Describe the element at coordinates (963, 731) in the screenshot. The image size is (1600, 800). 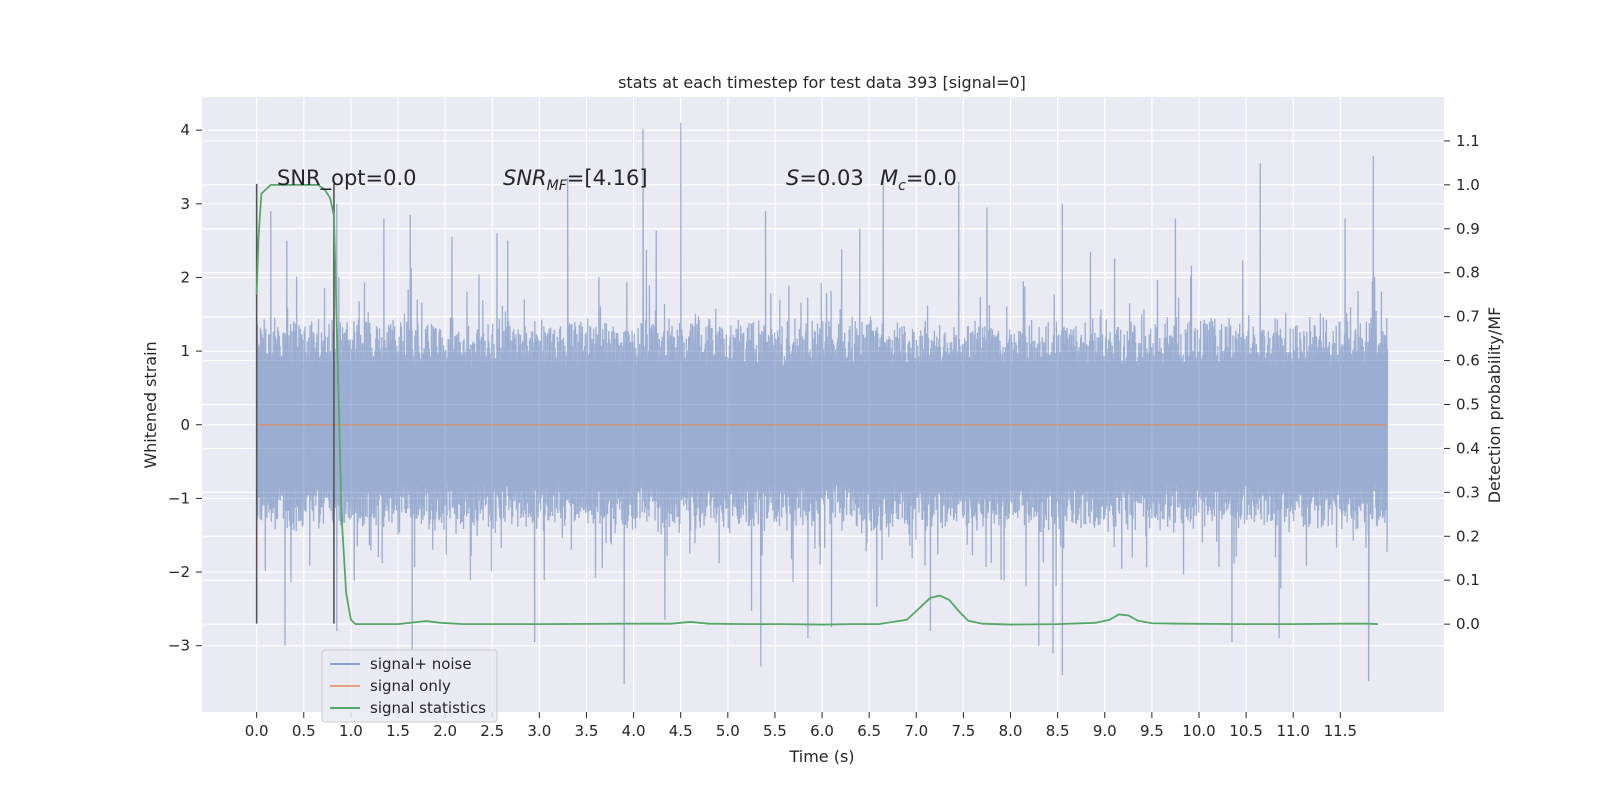
I see `x-tick-label: 7.5` at that location.